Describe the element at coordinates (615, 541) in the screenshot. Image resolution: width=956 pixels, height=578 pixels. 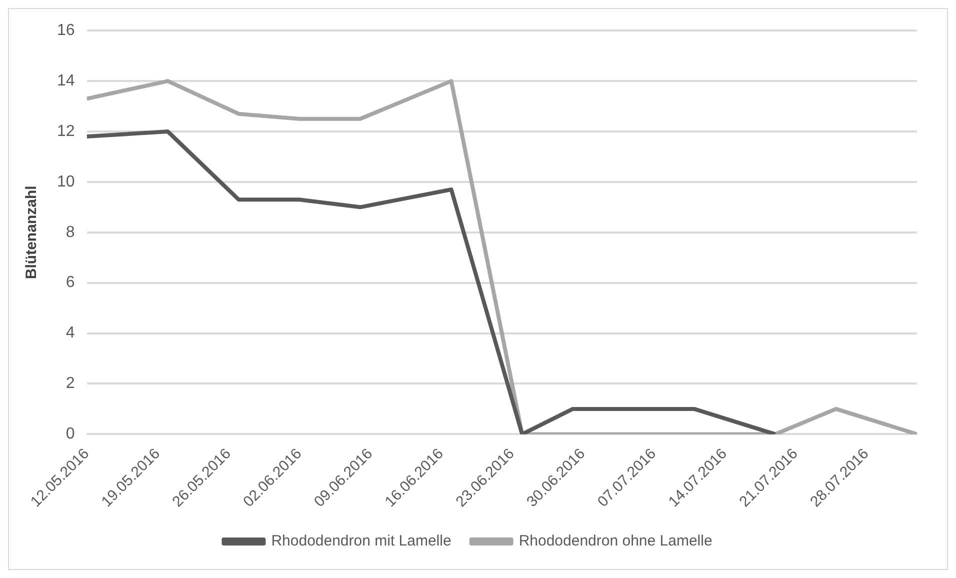
I see `legend-label: Rhododendron ohne Lamelle` at that location.